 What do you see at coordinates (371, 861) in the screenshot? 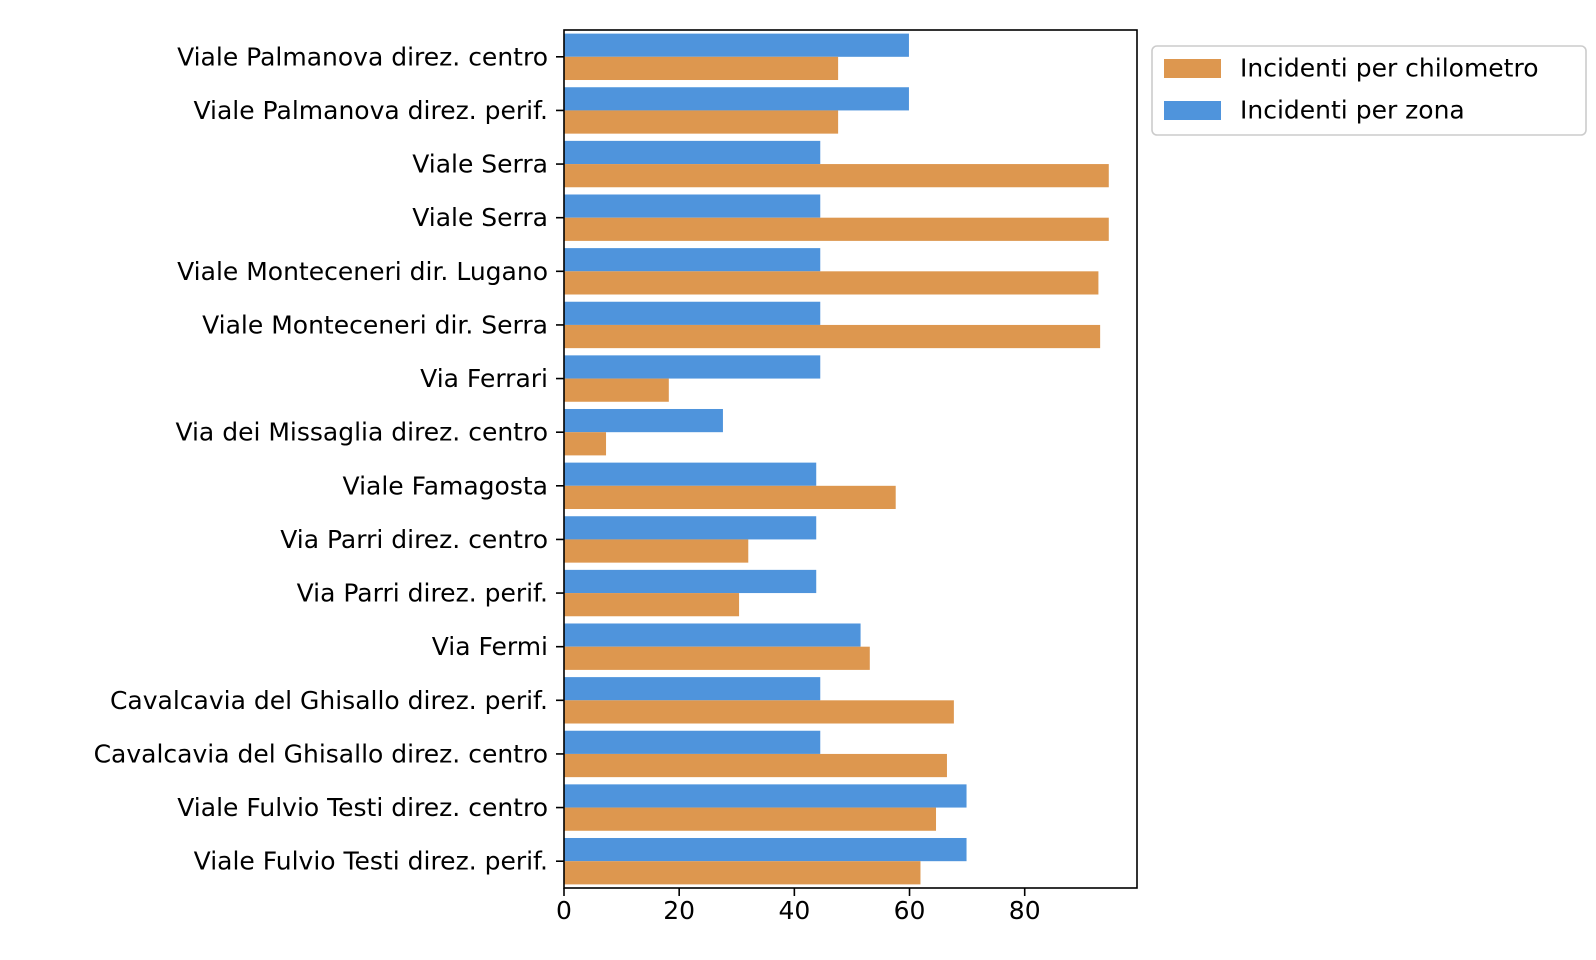
I see `y-tick-label: Viale Fulvio Testi direz. perif.` at bounding box center [371, 861].